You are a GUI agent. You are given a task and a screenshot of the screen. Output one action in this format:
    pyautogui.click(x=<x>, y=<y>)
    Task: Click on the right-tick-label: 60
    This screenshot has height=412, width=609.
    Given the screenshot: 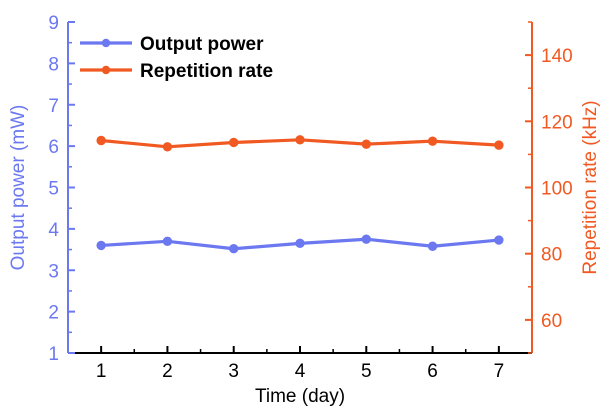 What is the action you would take?
    pyautogui.click(x=551, y=321)
    